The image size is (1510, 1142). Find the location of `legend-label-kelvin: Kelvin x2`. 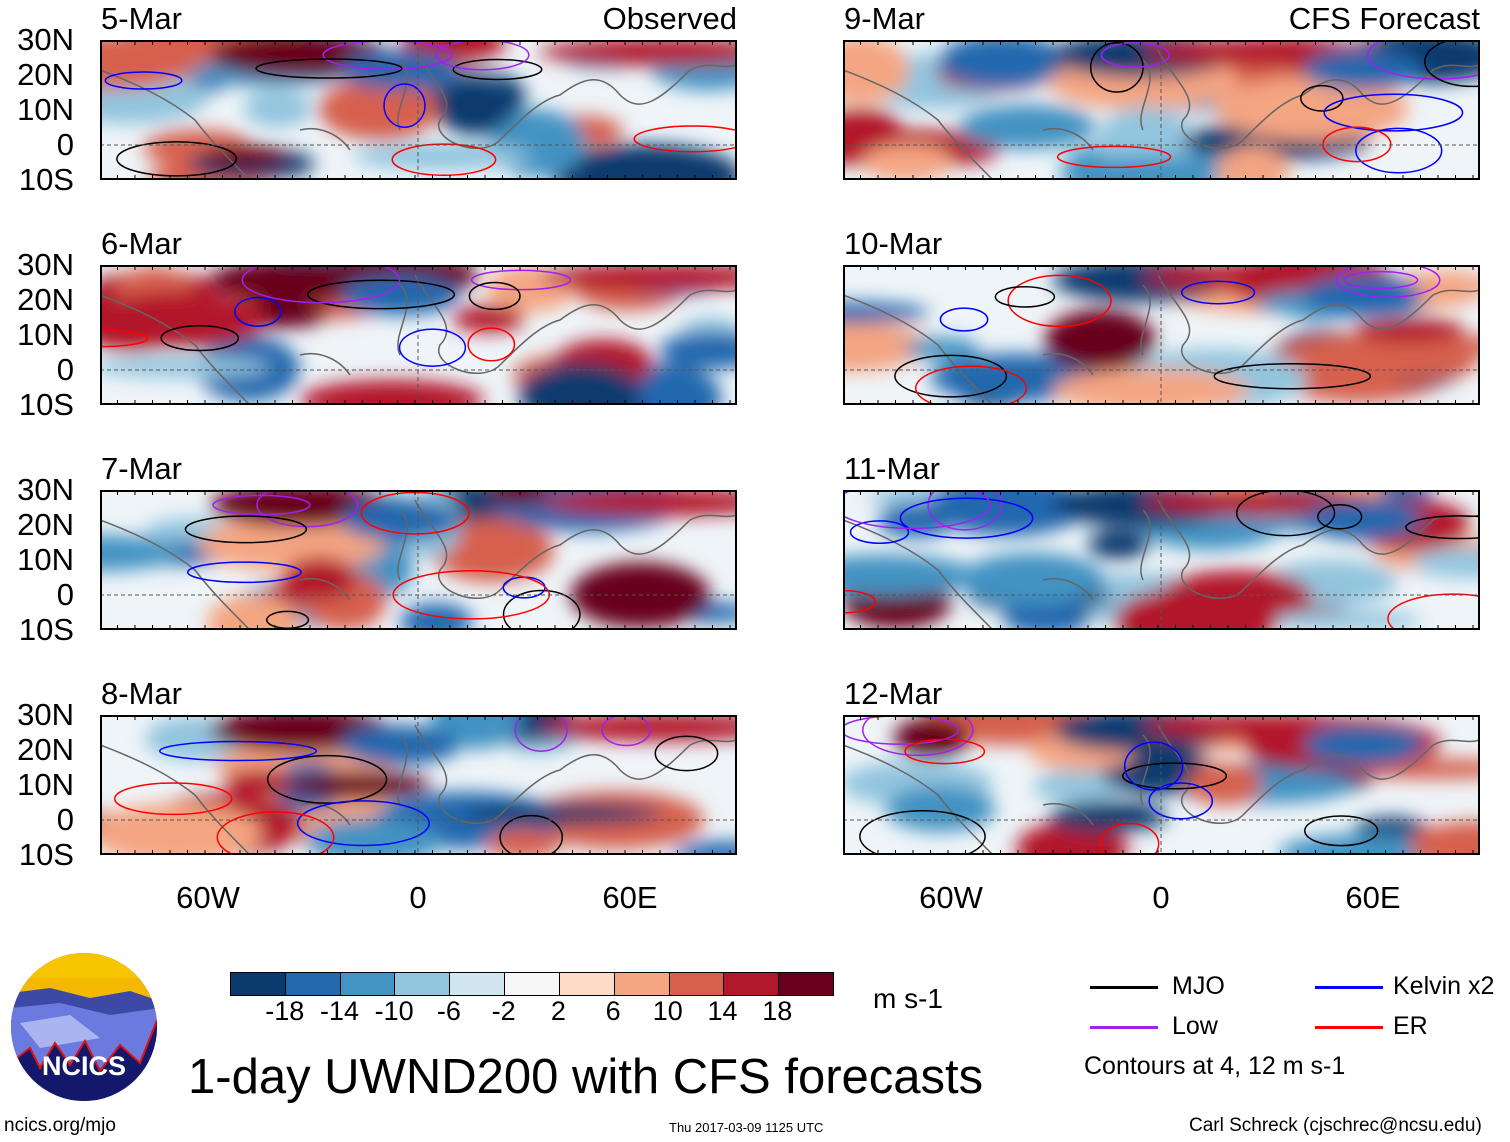

legend-label-kelvin: Kelvin x2 is located at coordinates (1444, 986).